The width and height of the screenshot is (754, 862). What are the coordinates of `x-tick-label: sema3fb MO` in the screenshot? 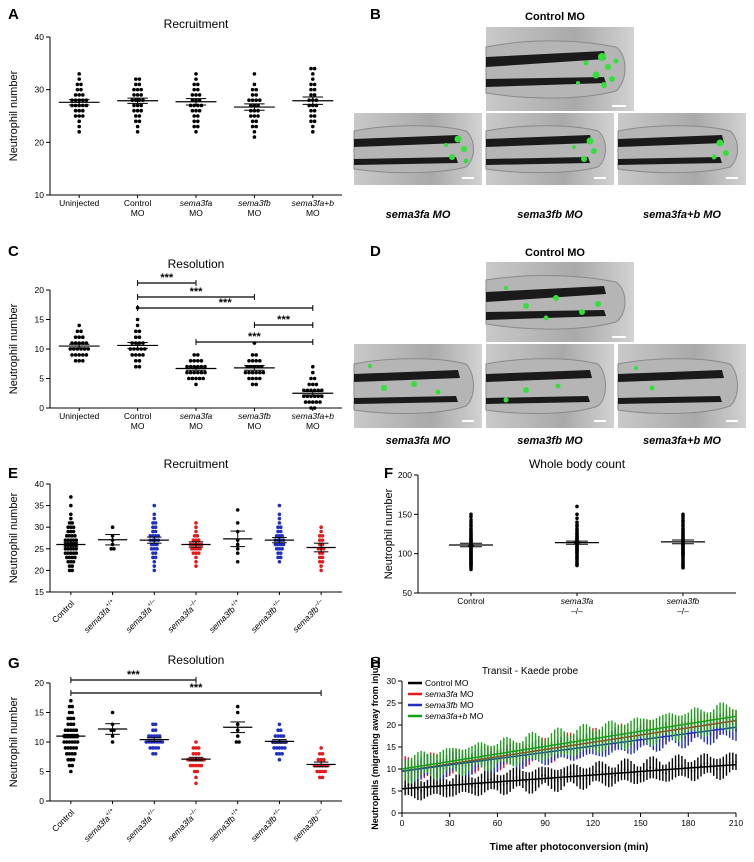 It's located at (254, 421).